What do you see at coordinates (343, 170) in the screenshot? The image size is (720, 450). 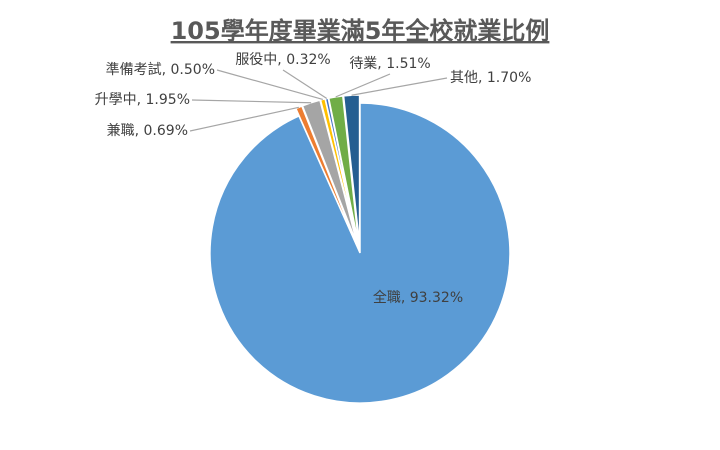 I see `pie-slice` at bounding box center [343, 170].